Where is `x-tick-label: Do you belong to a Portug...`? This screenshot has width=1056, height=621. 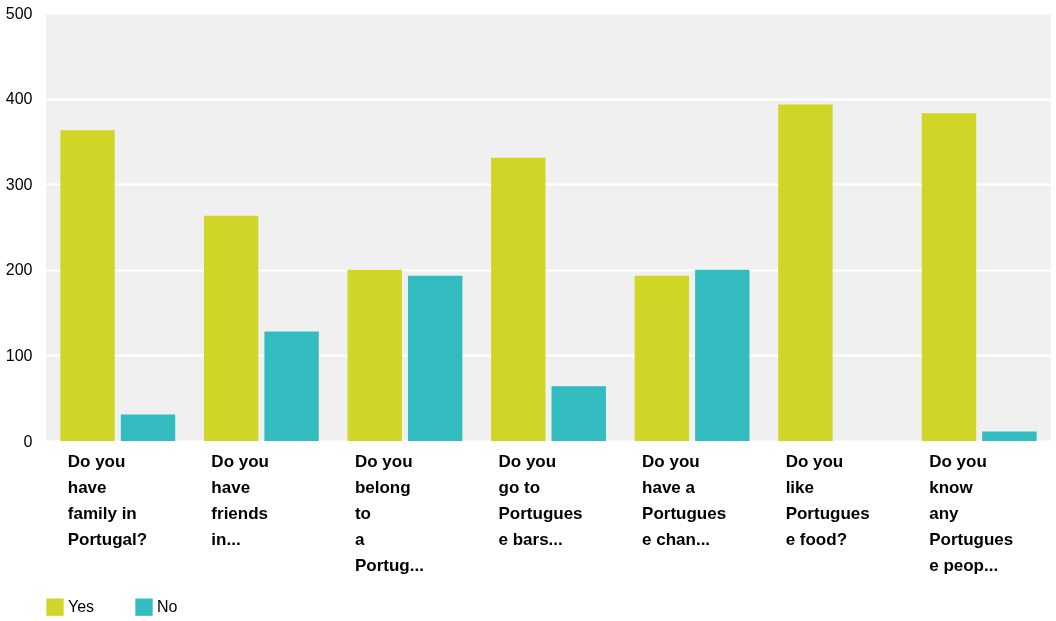
x-tick-label: Do you belong to a Portug... is located at coordinates (389, 513).